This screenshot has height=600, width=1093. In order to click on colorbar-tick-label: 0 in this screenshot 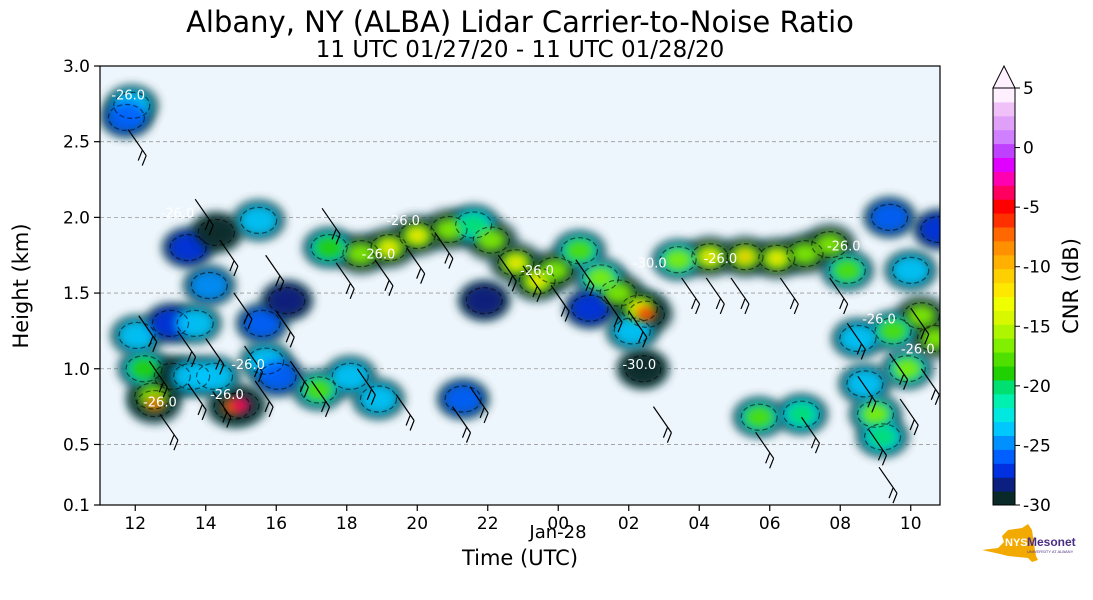, I will do `click(1028, 149)`.